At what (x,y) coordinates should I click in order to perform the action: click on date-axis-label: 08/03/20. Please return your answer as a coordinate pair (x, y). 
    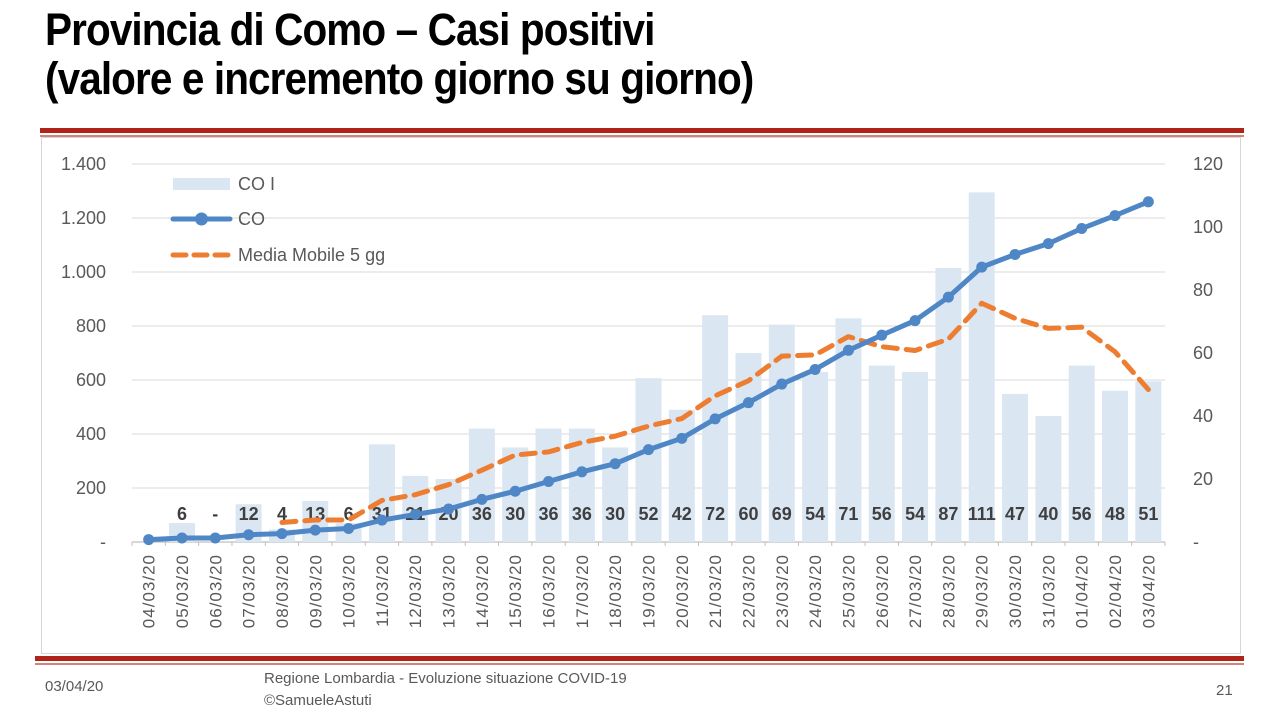
    Looking at the image, I should click on (282, 591).